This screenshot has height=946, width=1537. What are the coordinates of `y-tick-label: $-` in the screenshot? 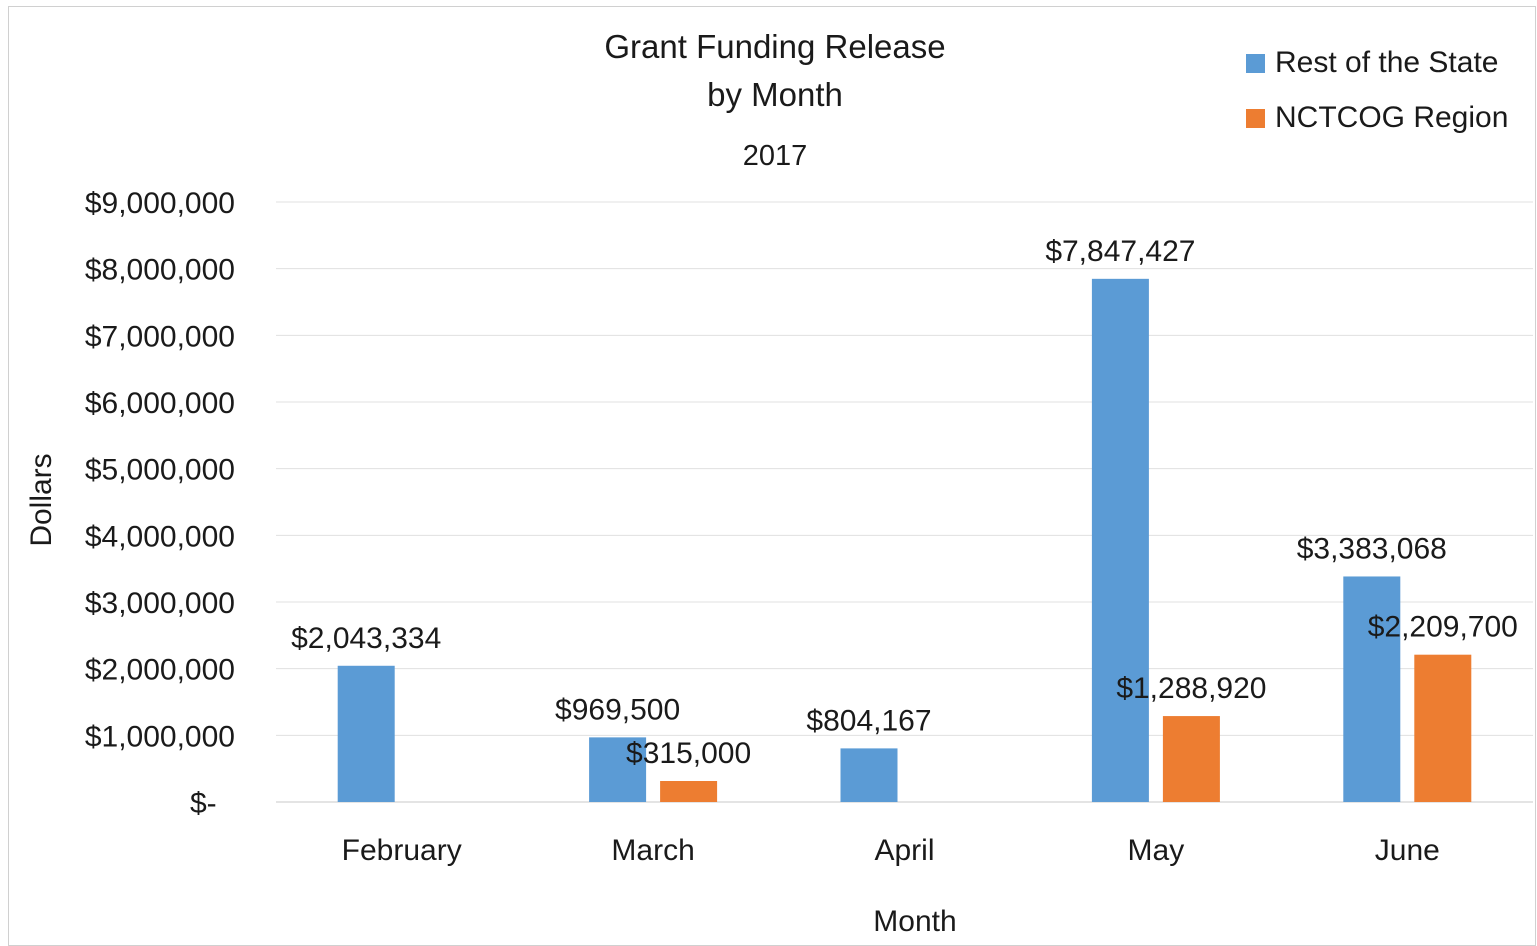 It's located at (203, 803).